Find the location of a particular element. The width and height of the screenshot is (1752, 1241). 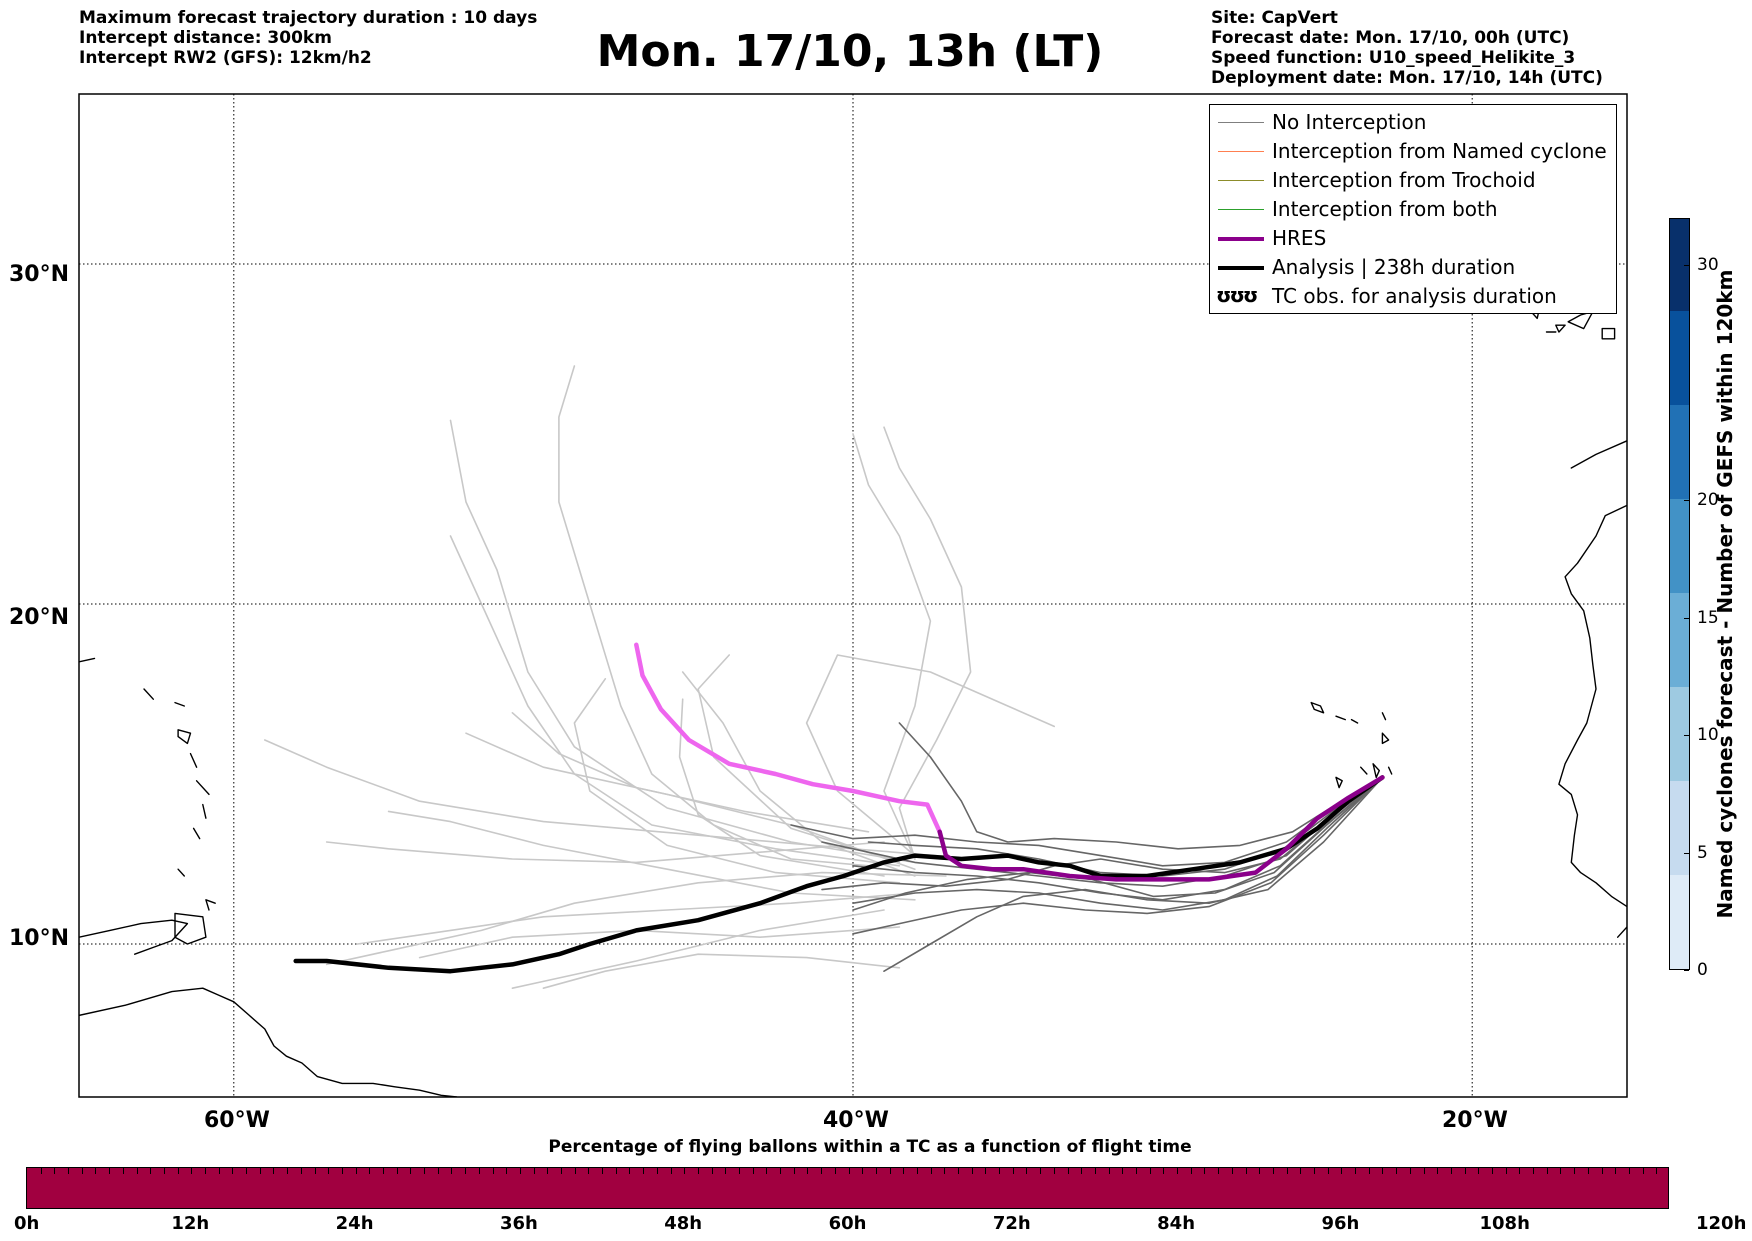

legend-label: Interception from Trochoid is located at coordinates (1404, 180).